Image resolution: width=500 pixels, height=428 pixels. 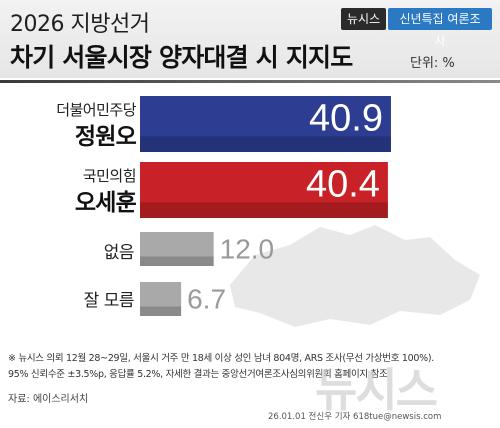 I want to click on category-label-dont-know: 잘 모름, so click(x=109, y=301).